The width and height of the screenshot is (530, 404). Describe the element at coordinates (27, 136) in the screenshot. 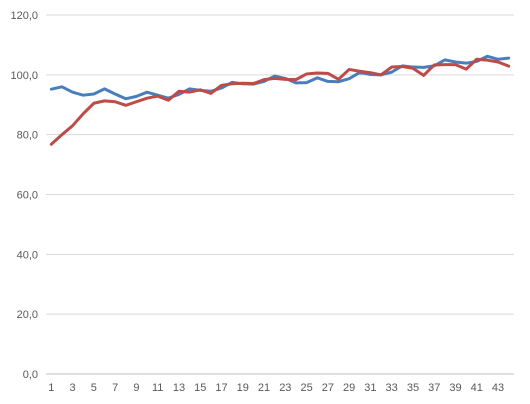

I see `y-tick-label: 80,0` at that location.